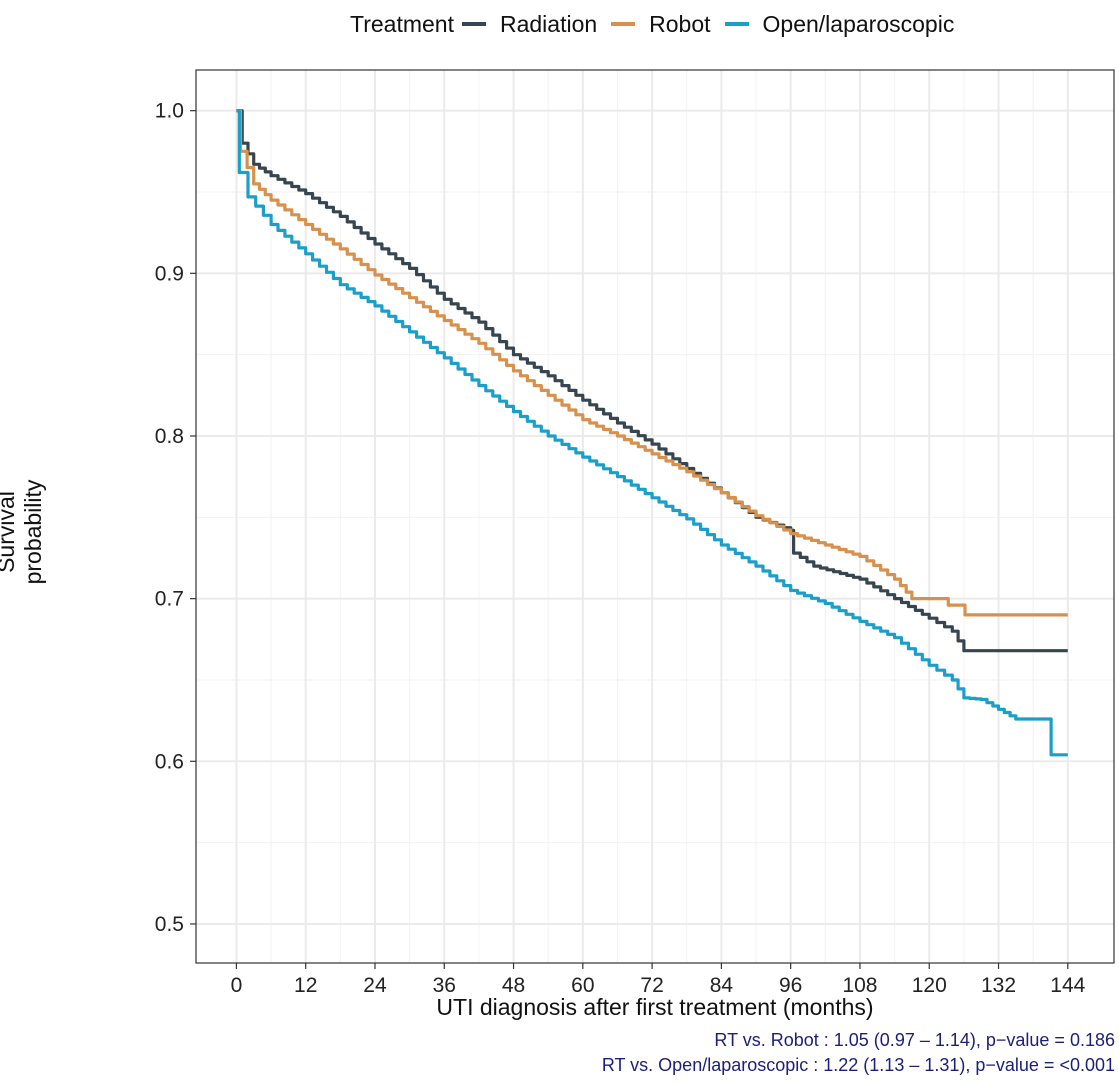 The image size is (1119, 1083). Describe the element at coordinates (929, 985) in the screenshot. I see `x-tick-label: 120` at that location.